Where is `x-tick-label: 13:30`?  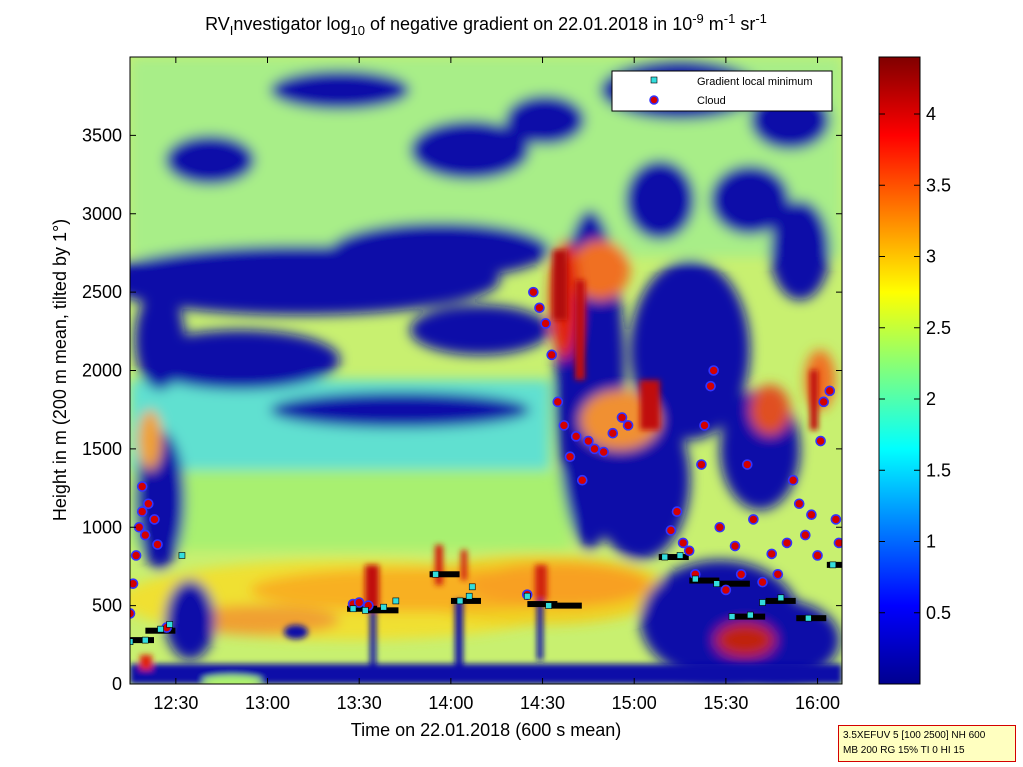
x-tick-label: 13:30 is located at coordinates (359, 703).